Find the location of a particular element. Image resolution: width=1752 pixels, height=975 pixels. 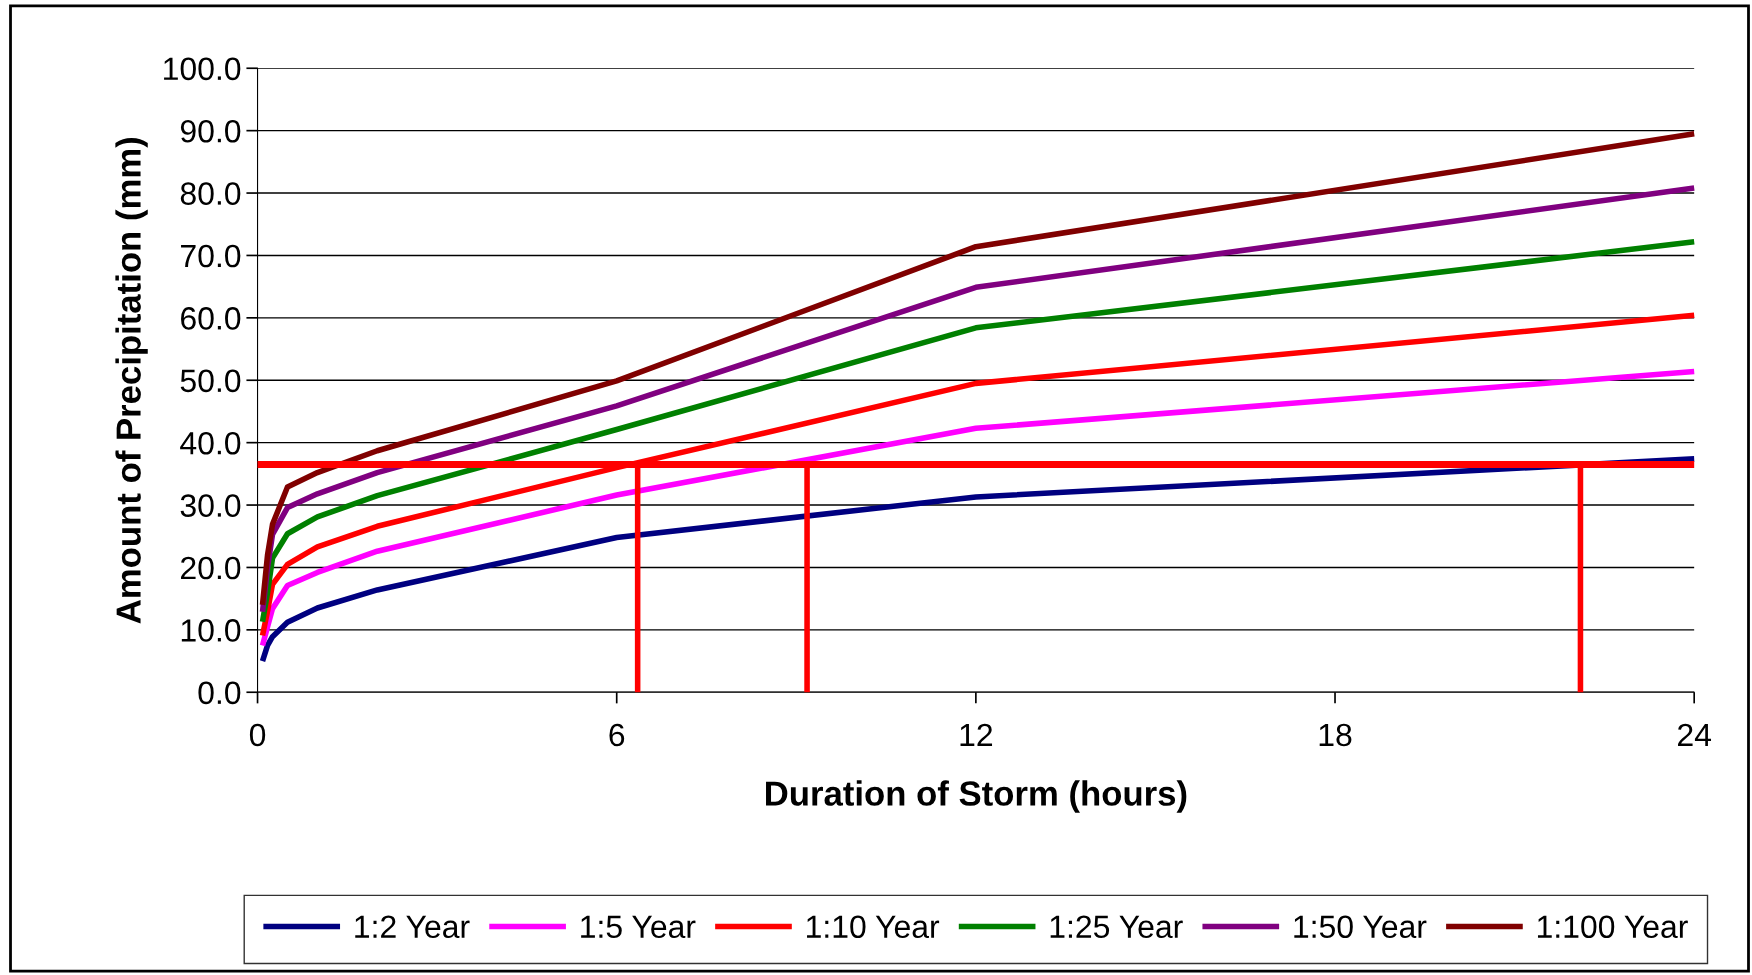

y-tick-label: 40.0 is located at coordinates (210, 443).